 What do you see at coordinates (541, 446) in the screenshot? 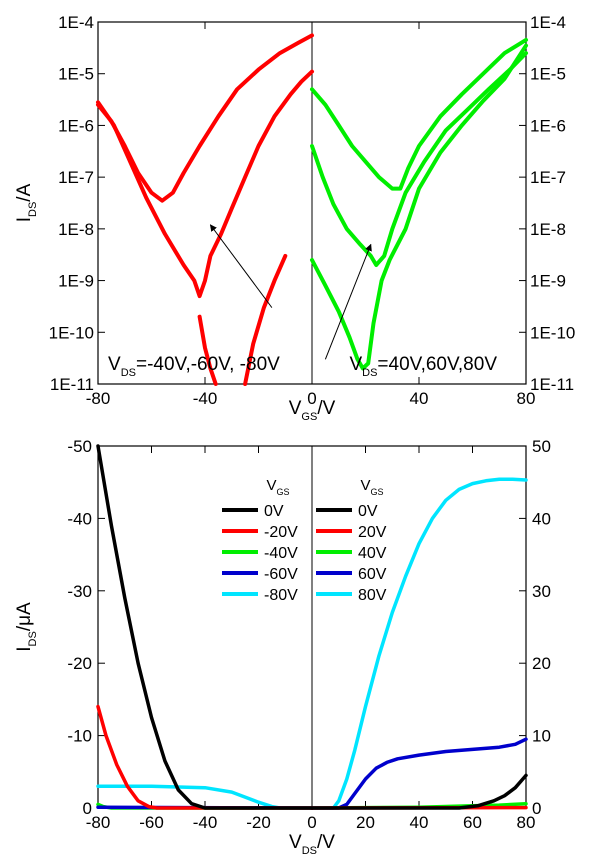
I see `y-tick-label-right: 50` at bounding box center [541, 446].